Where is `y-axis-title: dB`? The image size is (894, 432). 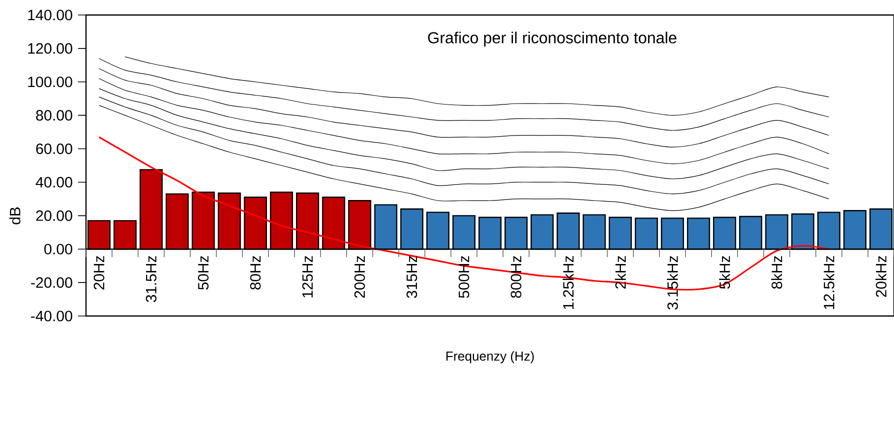
y-axis-title: dB is located at coordinates (14, 215).